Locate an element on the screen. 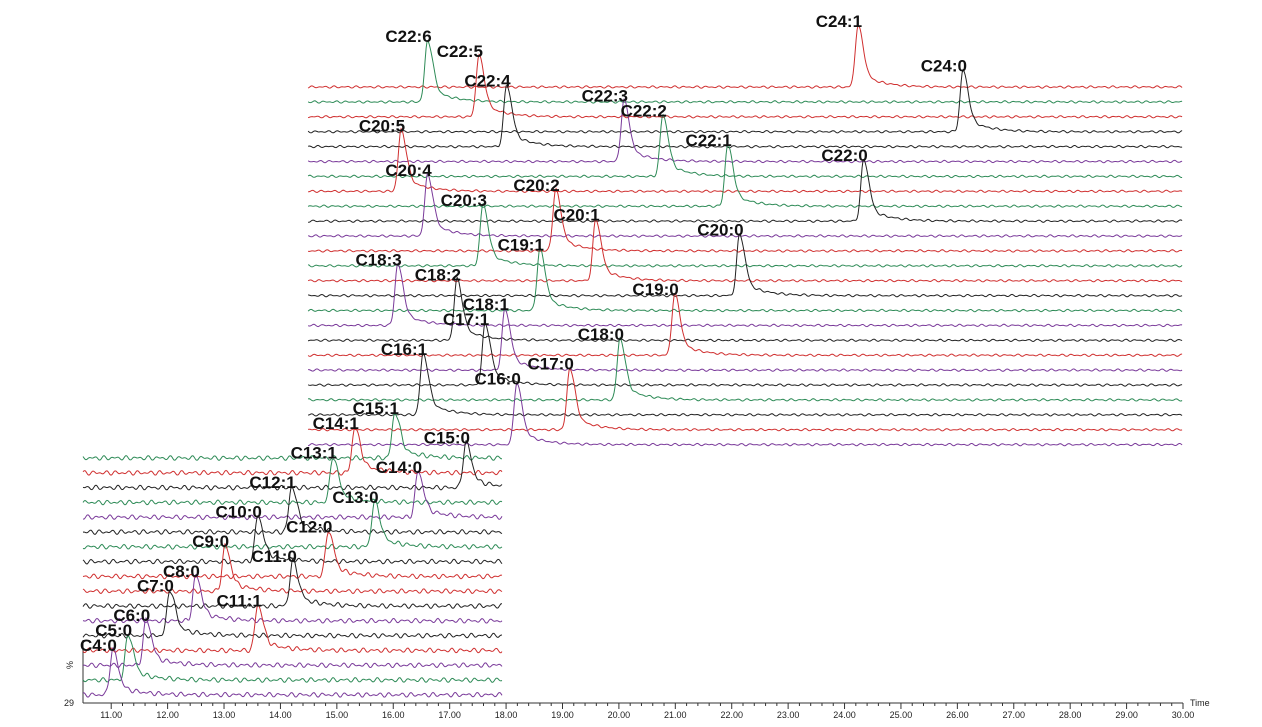 The height and width of the screenshot is (727, 1262). x-tick-label: 29.00 is located at coordinates (1126, 715).